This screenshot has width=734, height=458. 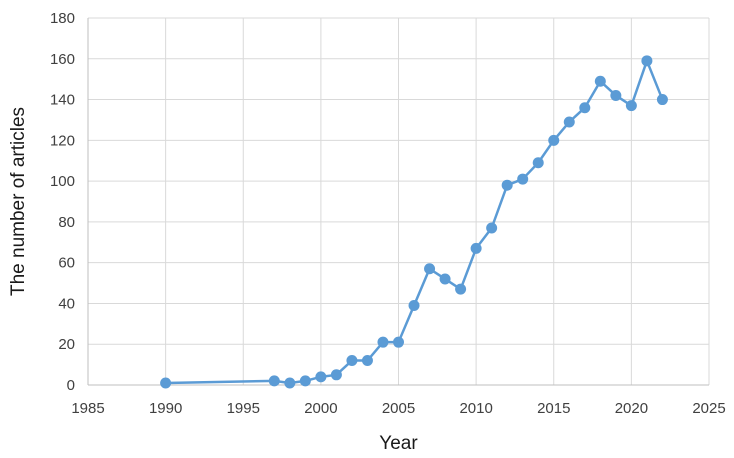 What do you see at coordinates (87, 408) in the screenshot?
I see `x-tick-label: 1985` at bounding box center [87, 408].